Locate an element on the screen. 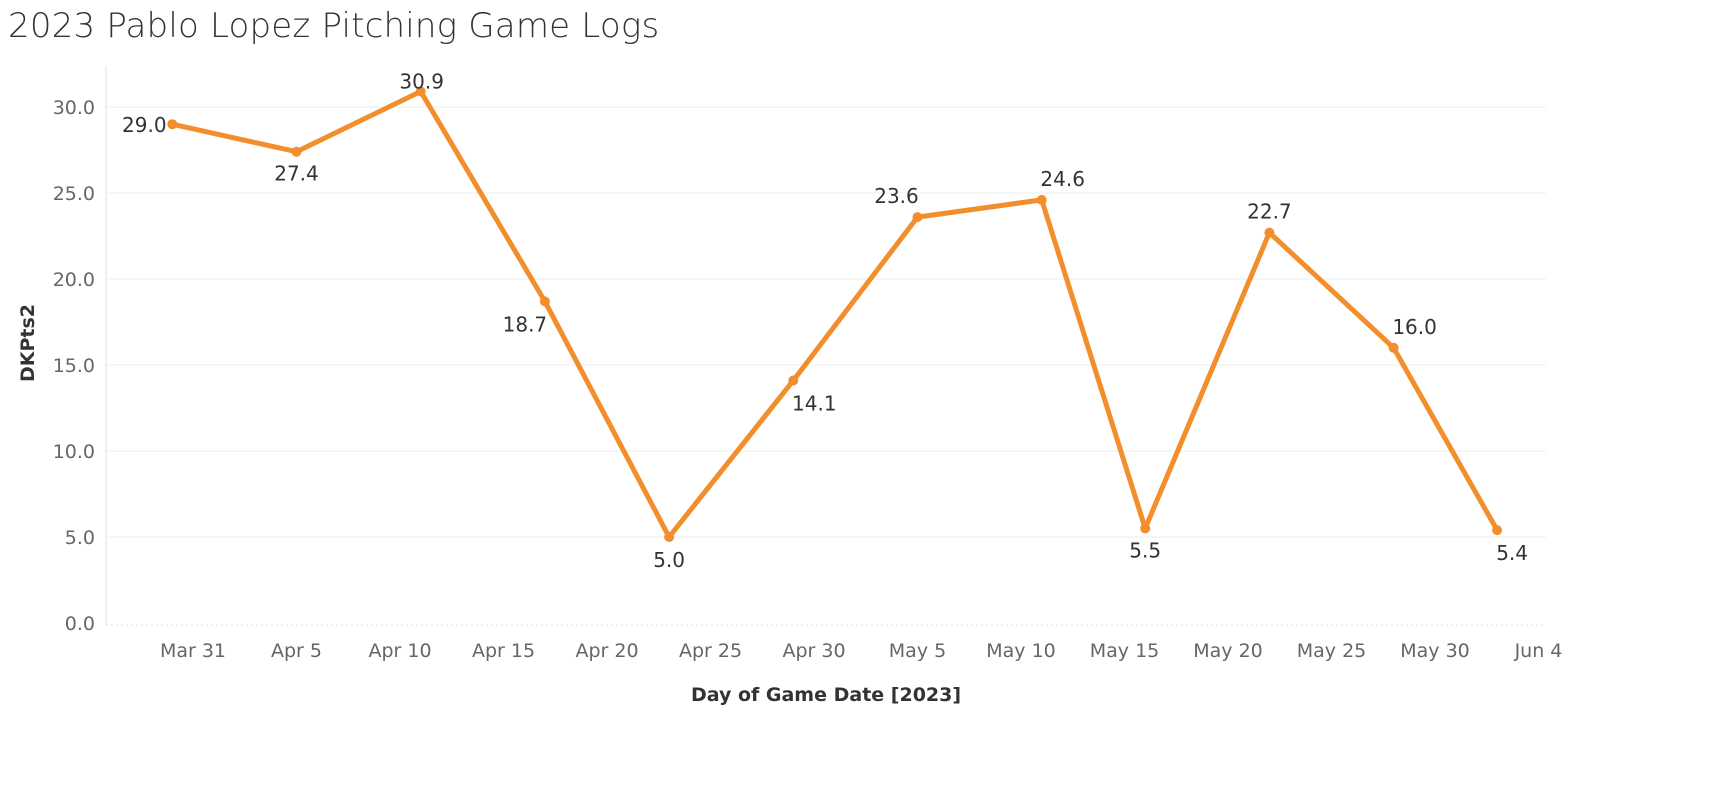 This screenshot has height=802, width=1714. data-label: 24.6 is located at coordinates (1062, 179).